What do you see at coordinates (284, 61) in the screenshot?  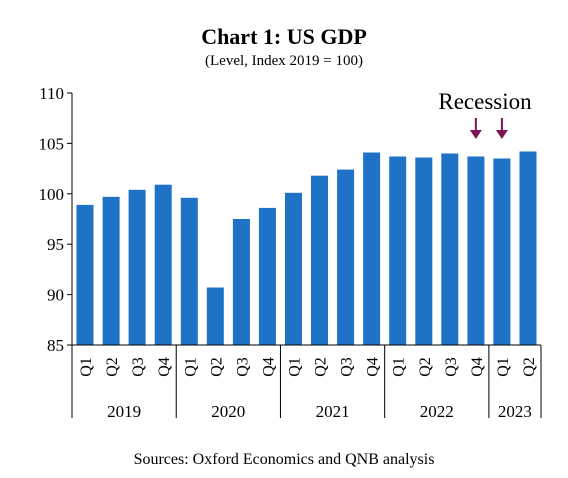 I see `chart-subtitle: (Level, Index 2019 = 100)` at bounding box center [284, 61].